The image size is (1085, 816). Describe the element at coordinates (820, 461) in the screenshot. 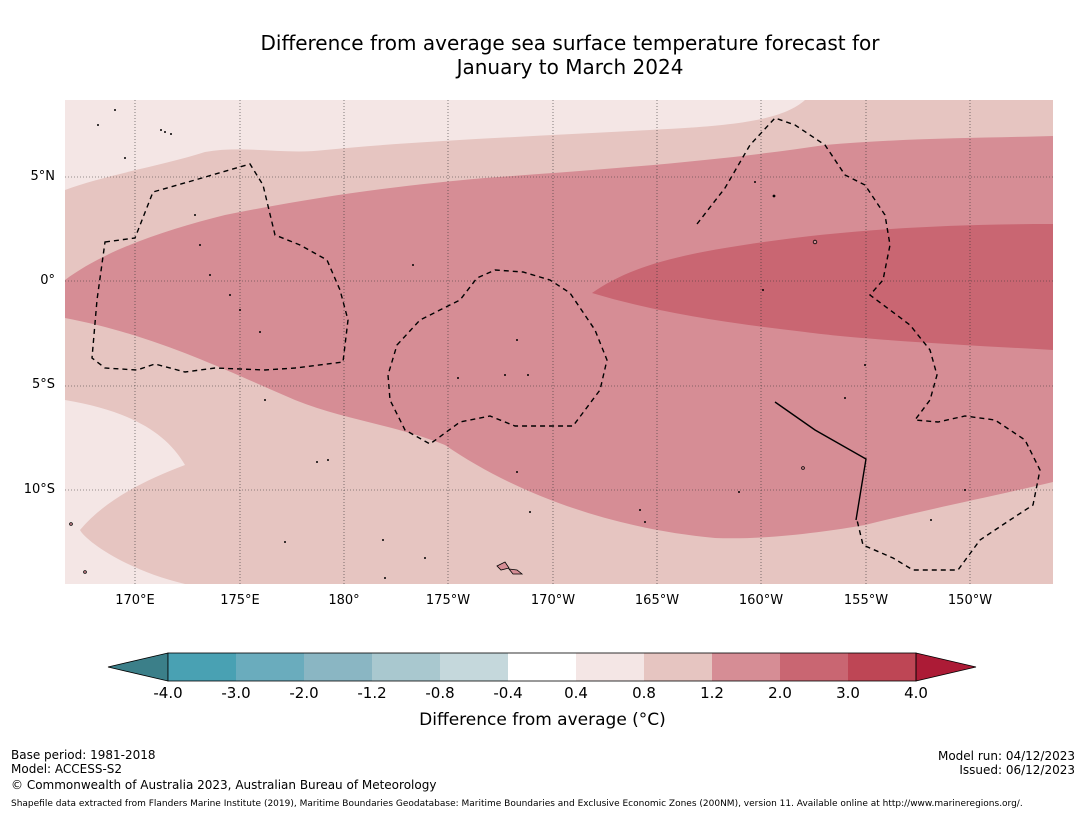

I see `maritime-boundary` at that location.